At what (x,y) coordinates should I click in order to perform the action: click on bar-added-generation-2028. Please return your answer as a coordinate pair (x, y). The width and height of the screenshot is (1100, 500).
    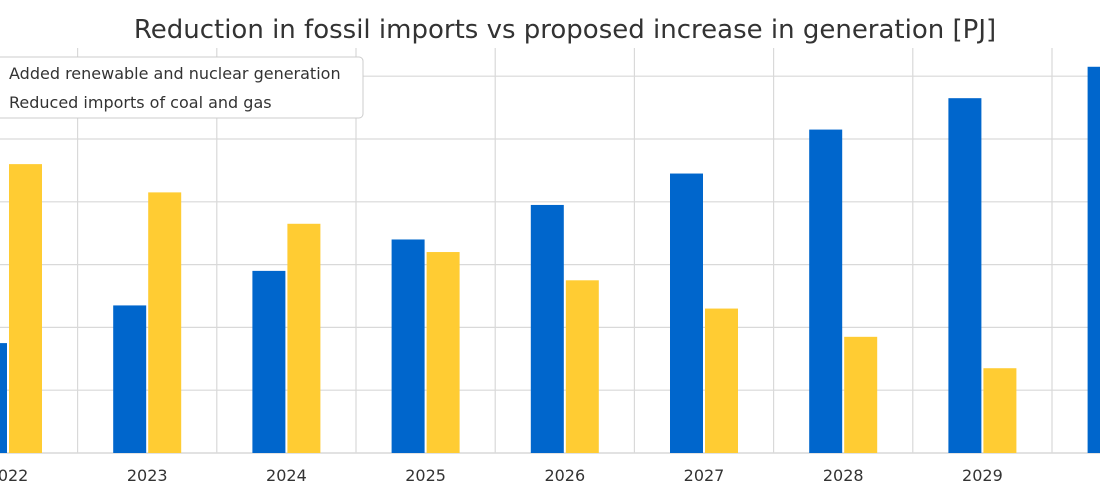
    Looking at the image, I should click on (826, 291).